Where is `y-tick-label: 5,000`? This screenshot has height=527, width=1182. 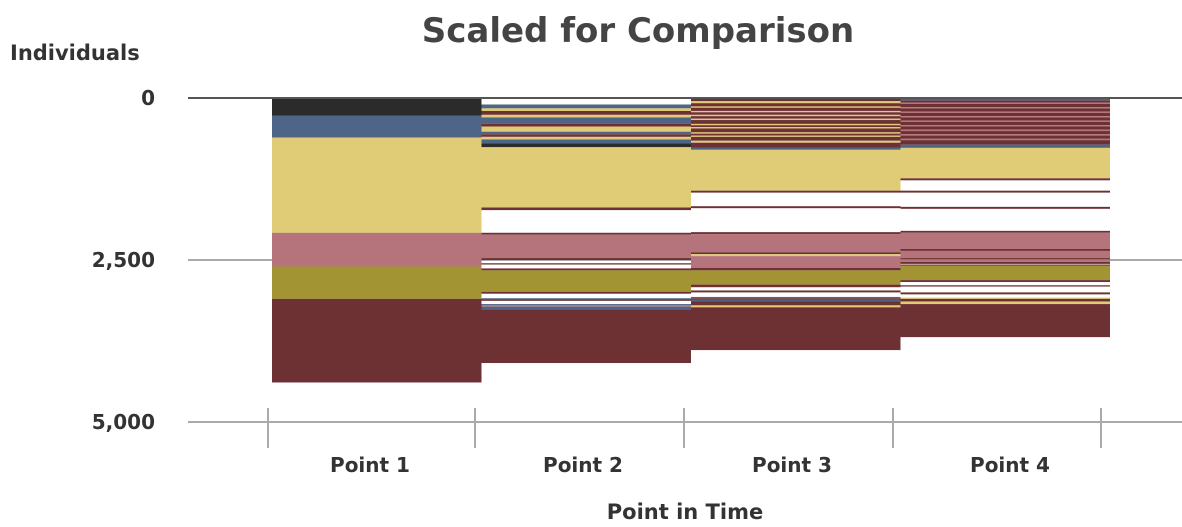 y-tick-label: 5,000 is located at coordinates (123, 422).